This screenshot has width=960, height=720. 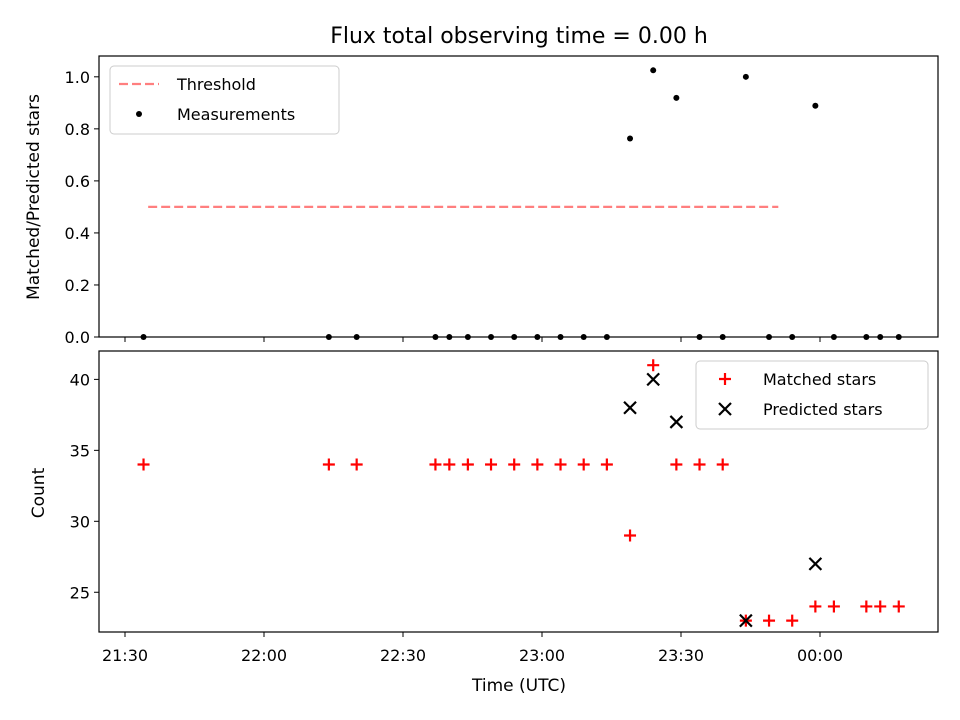 I want to click on bottom-y-axis-label: Count, so click(x=39, y=492).